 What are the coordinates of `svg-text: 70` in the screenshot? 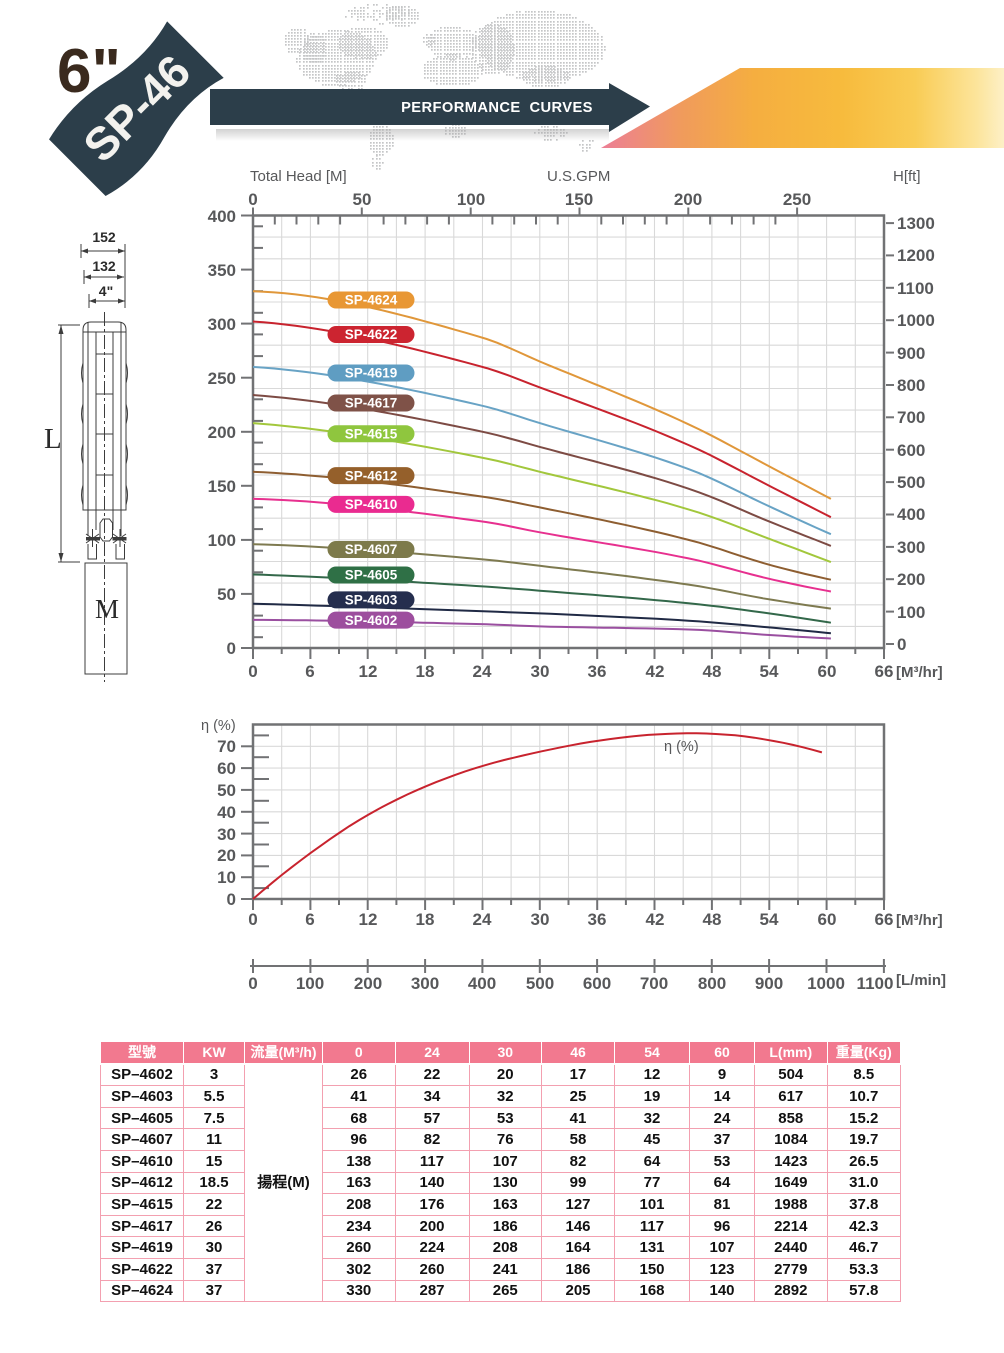 It's located at (226, 746).